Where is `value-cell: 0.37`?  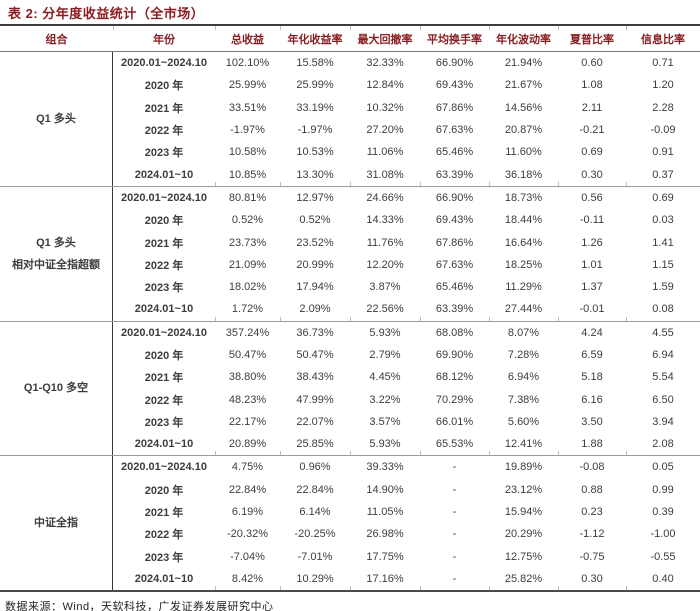 value-cell: 0.37 is located at coordinates (663, 174).